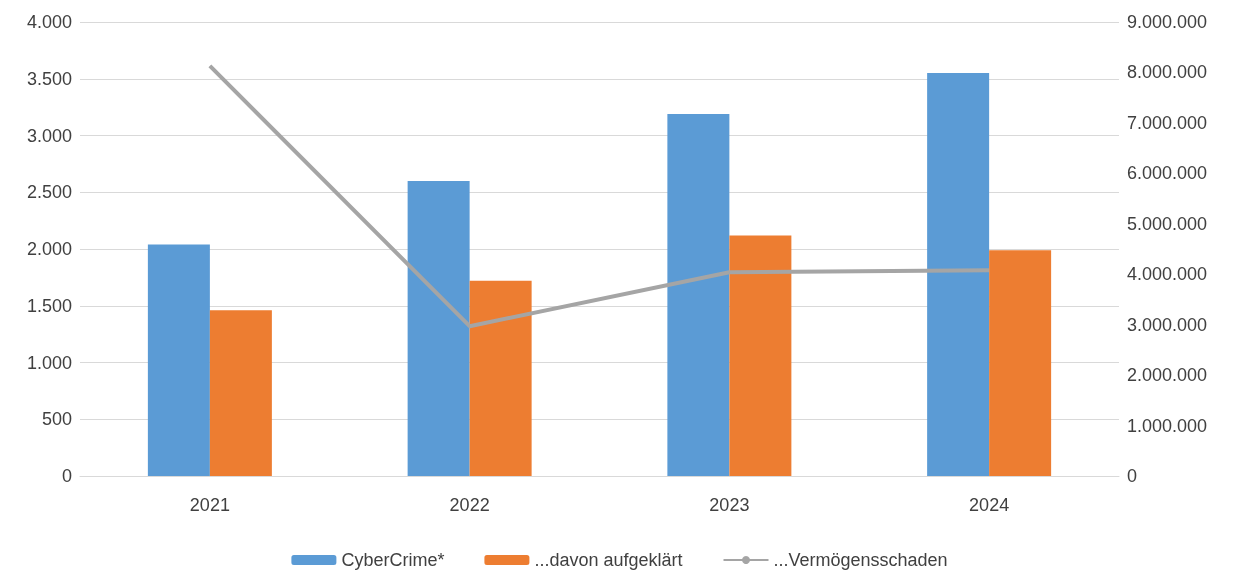 The width and height of the screenshot is (1239, 579). I want to click on y2-tick-label: 2.000.000, so click(1167, 375).